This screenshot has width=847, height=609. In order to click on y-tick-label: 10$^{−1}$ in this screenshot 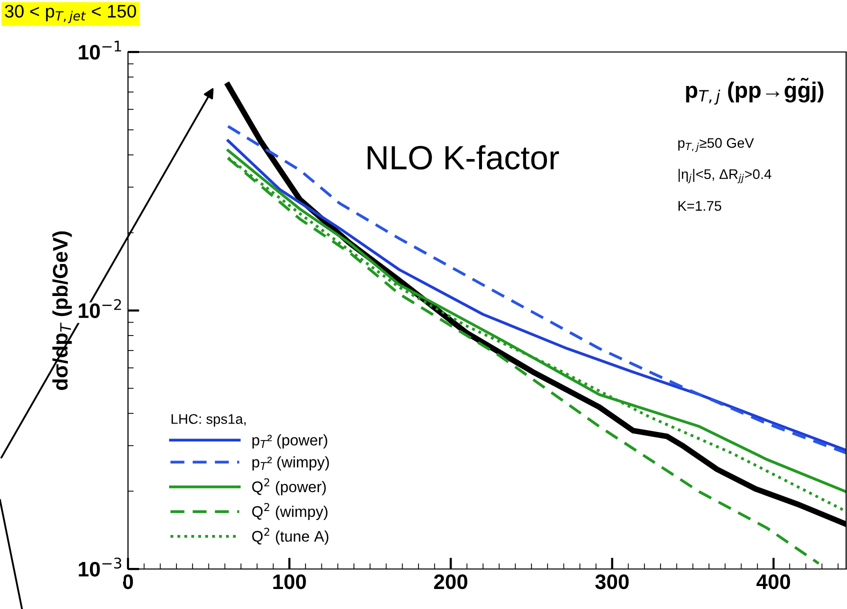, I will do `click(100, 50)`.